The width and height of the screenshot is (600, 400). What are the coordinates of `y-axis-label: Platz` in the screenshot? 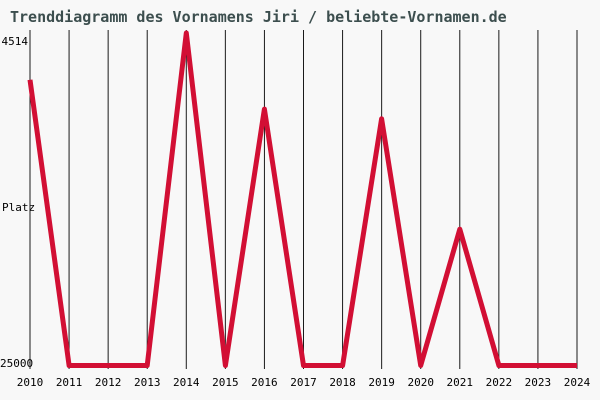 It's located at (19, 207).